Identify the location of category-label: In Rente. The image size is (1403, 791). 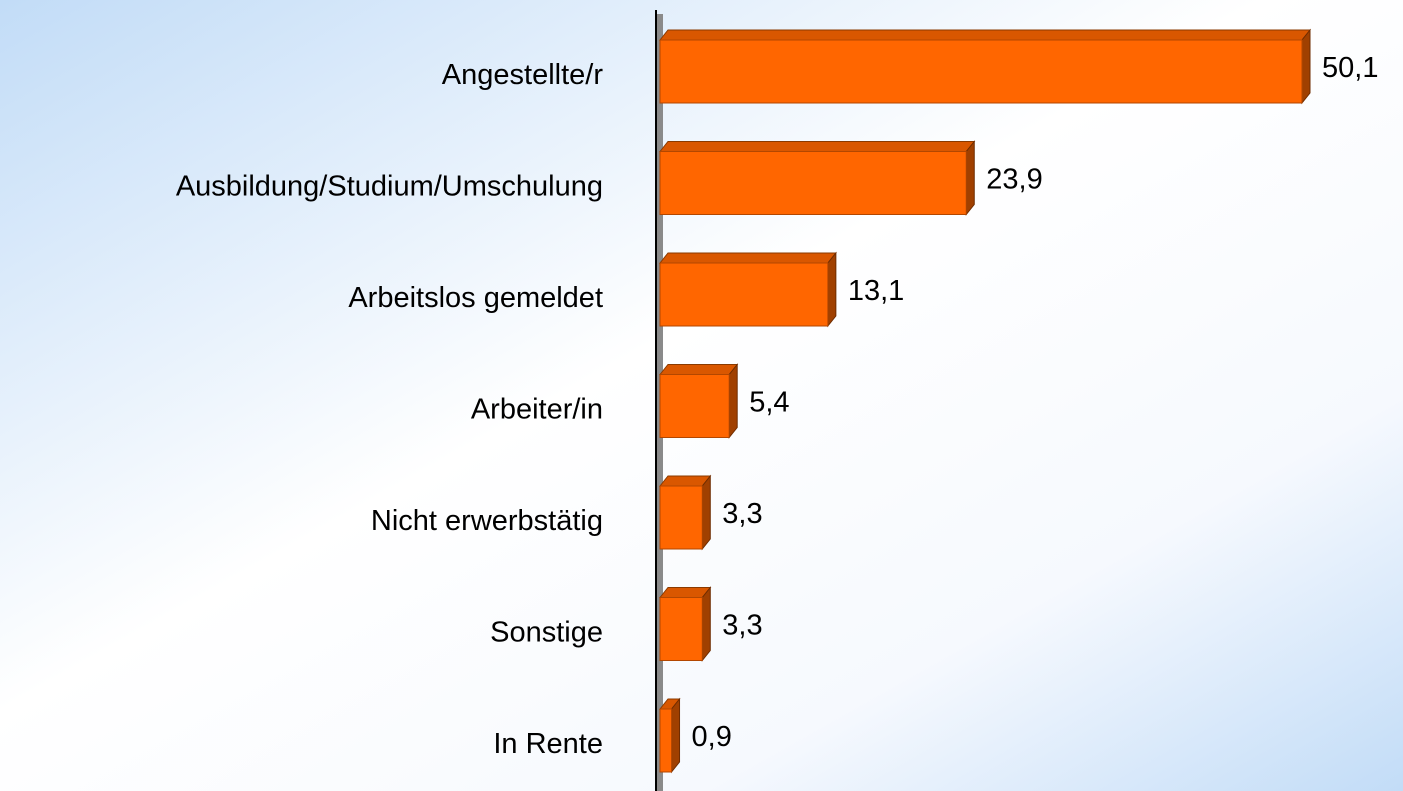
(548, 744).